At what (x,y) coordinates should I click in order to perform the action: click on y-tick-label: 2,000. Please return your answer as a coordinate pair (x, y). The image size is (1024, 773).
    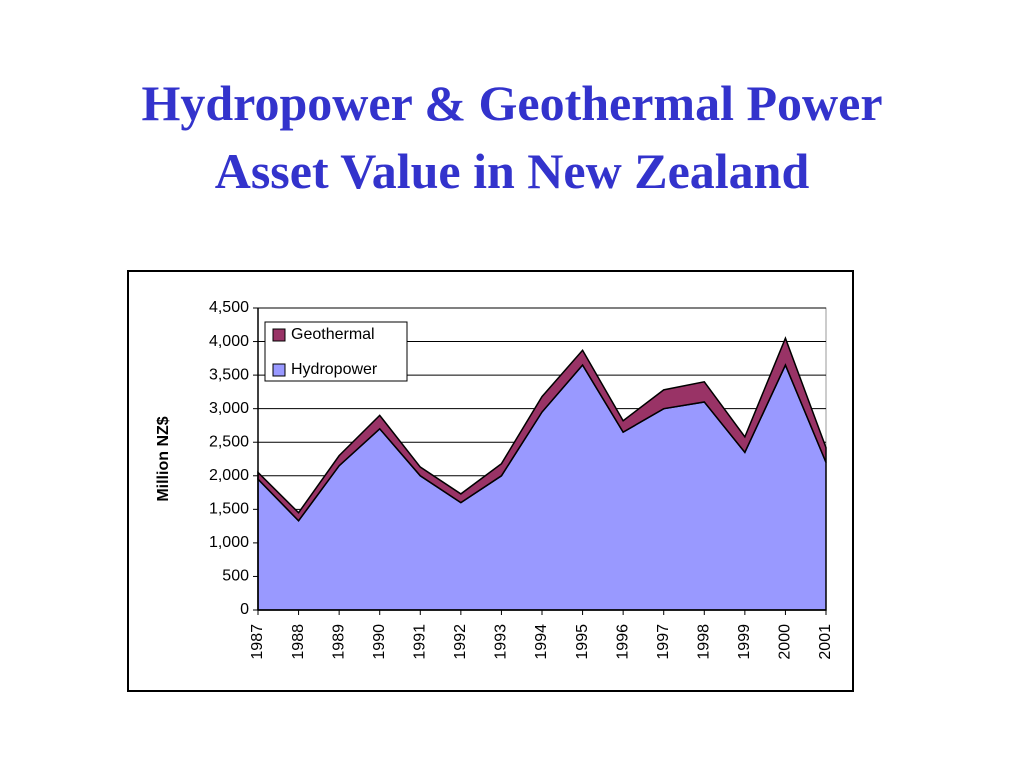
    Looking at the image, I should click on (229, 475).